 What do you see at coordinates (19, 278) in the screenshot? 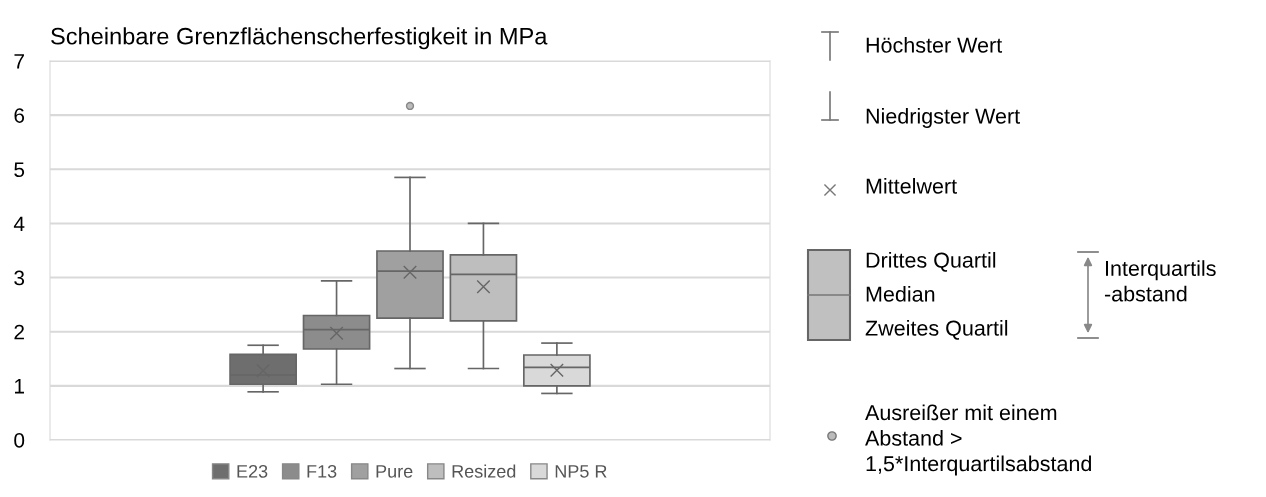
I see `y-tick-label: 3` at bounding box center [19, 278].